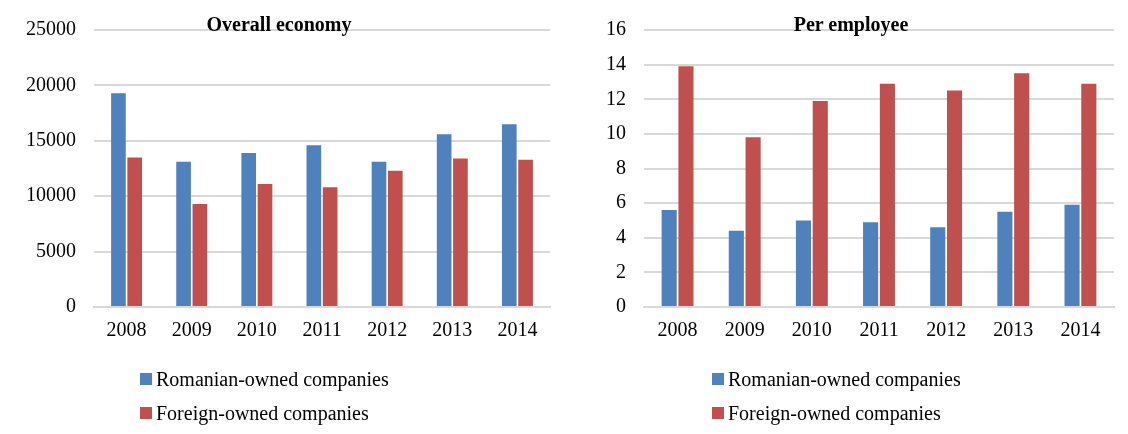 Image resolution: width=1128 pixels, height=434 pixels. I want to click on chart-title: Overall economy, so click(279, 25).